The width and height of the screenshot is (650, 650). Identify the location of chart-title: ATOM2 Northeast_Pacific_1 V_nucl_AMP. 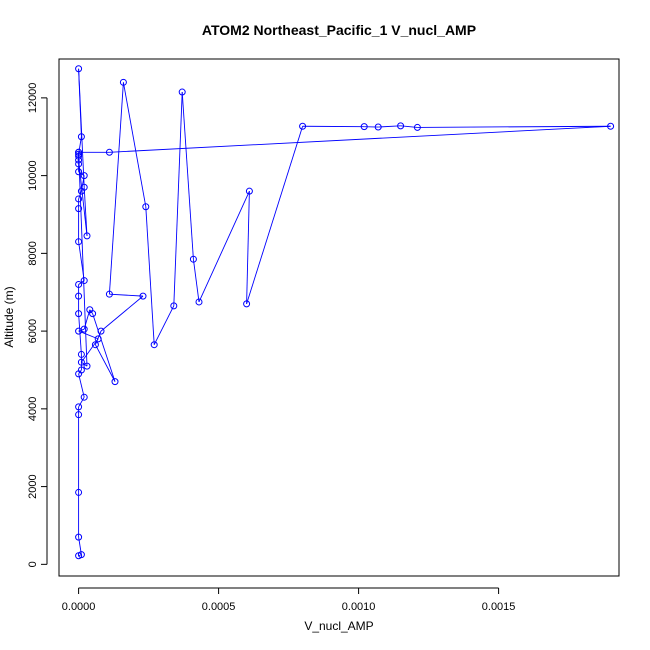
(339, 30).